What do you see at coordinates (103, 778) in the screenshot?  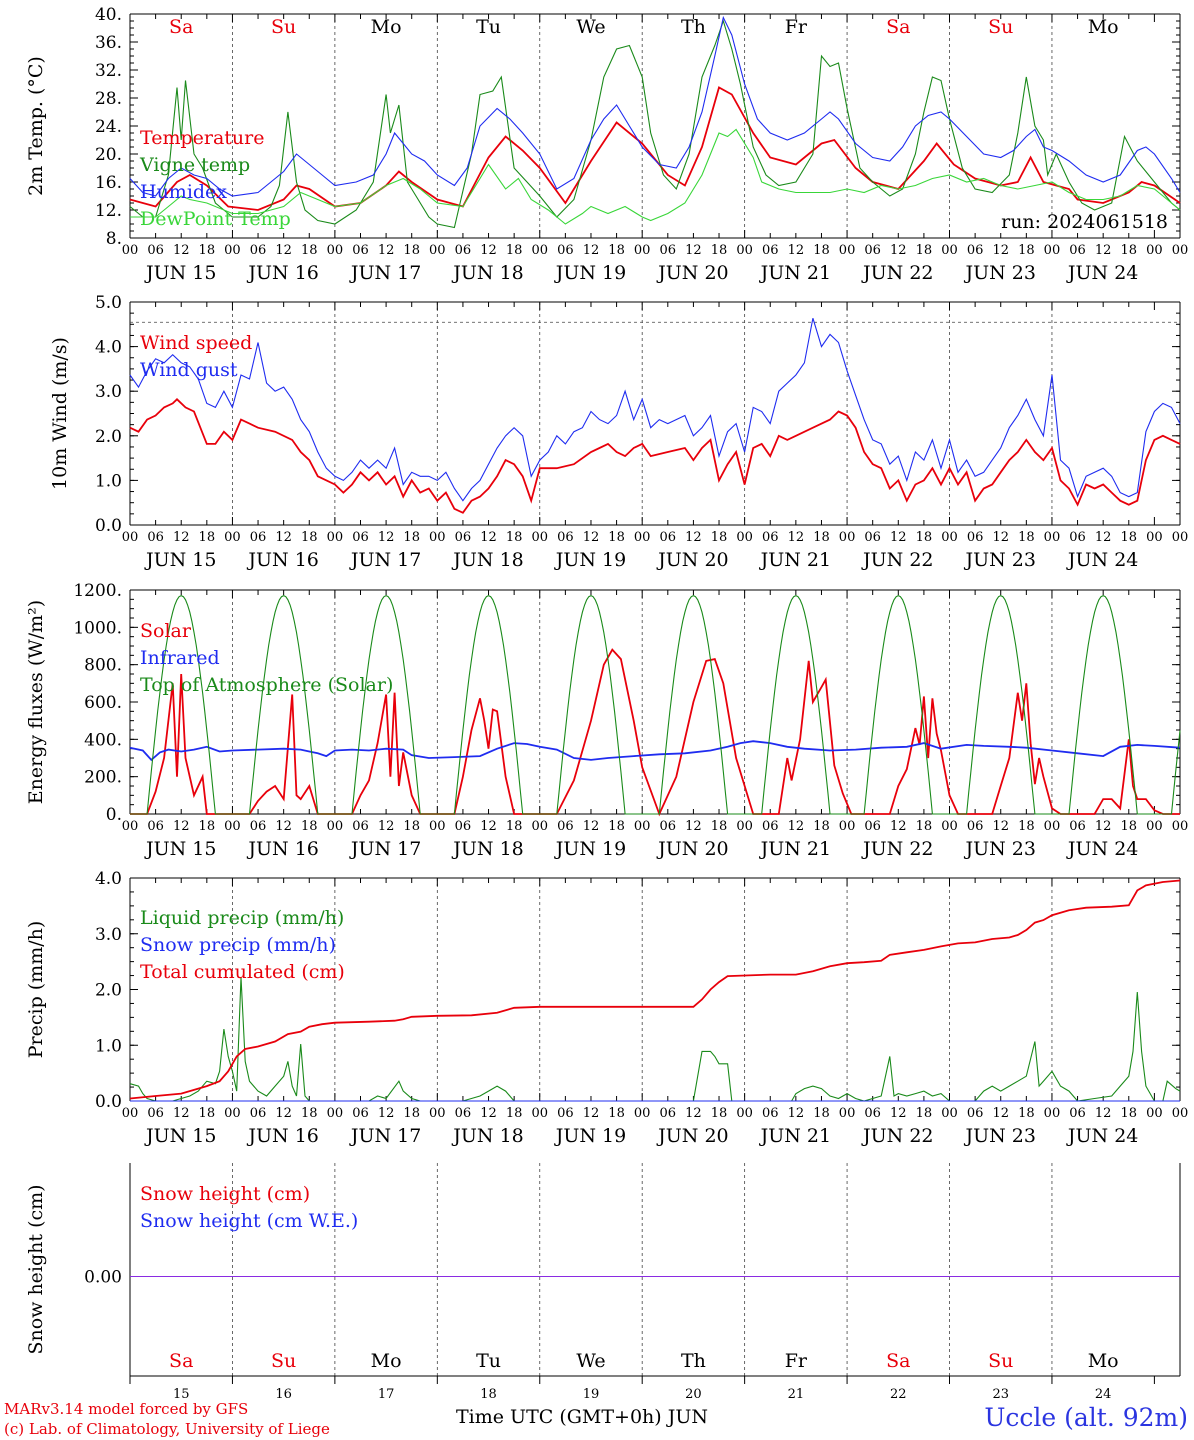 I see `y-tick-label: 200.` at bounding box center [103, 778].